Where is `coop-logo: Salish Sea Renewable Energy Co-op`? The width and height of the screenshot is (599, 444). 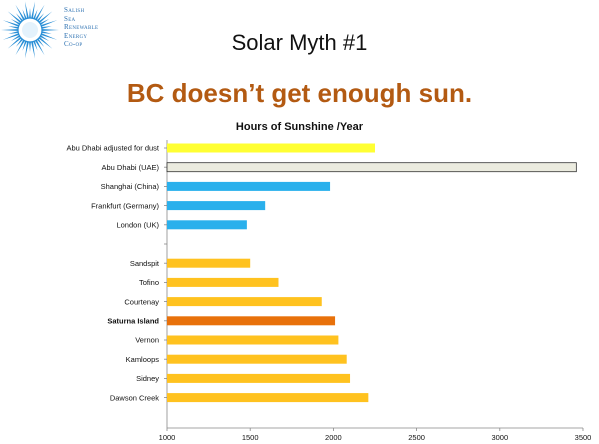
coop-logo: Salish Sea Renewable Energy Co-op is located at coordinates (55, 31).